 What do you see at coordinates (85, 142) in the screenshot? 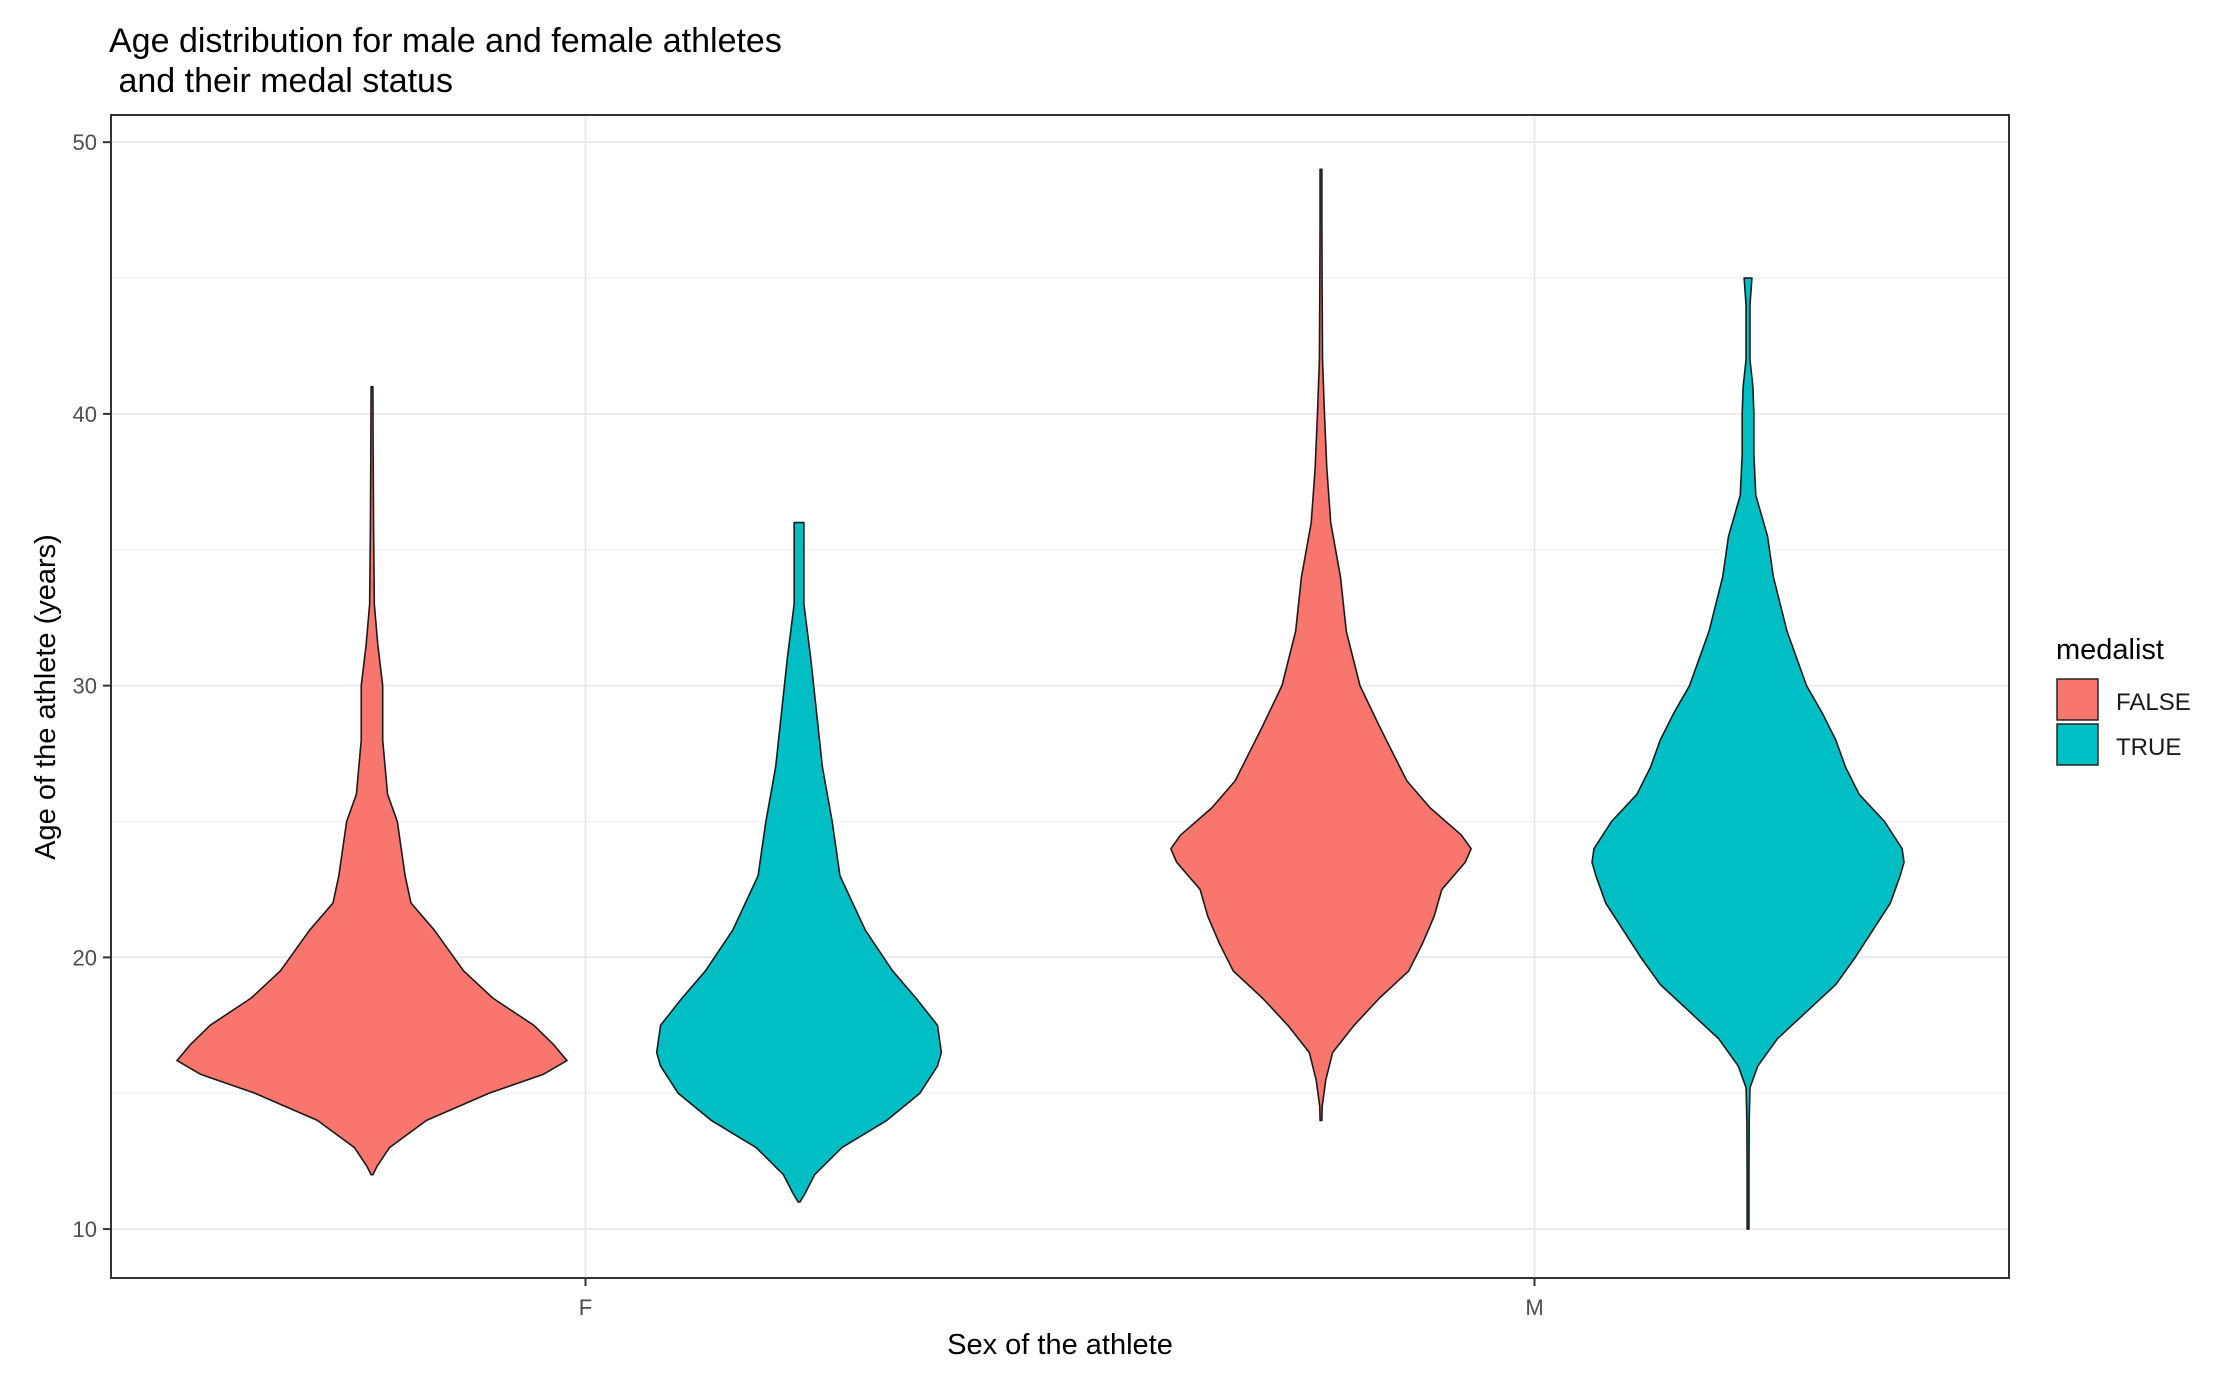
I see `y-tick-label: 50` at bounding box center [85, 142].